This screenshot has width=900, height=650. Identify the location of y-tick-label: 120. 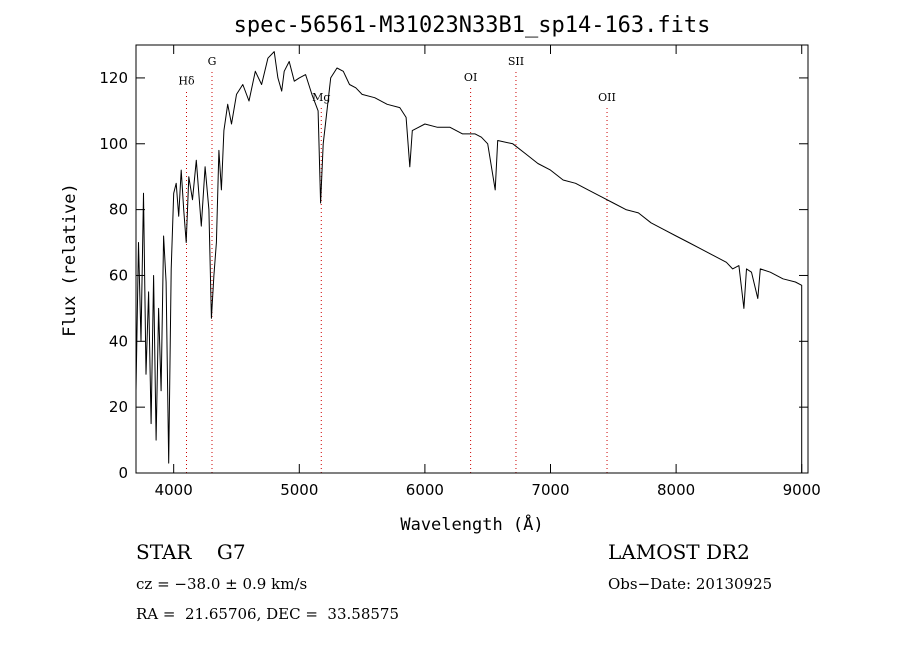
(113, 78).